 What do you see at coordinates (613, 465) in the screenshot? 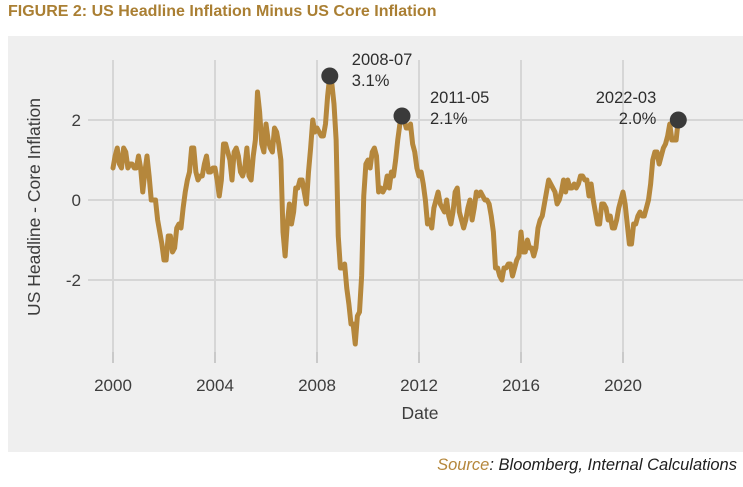
I see `source-text: : Bloomberg, Internal Calculations` at bounding box center [613, 465].